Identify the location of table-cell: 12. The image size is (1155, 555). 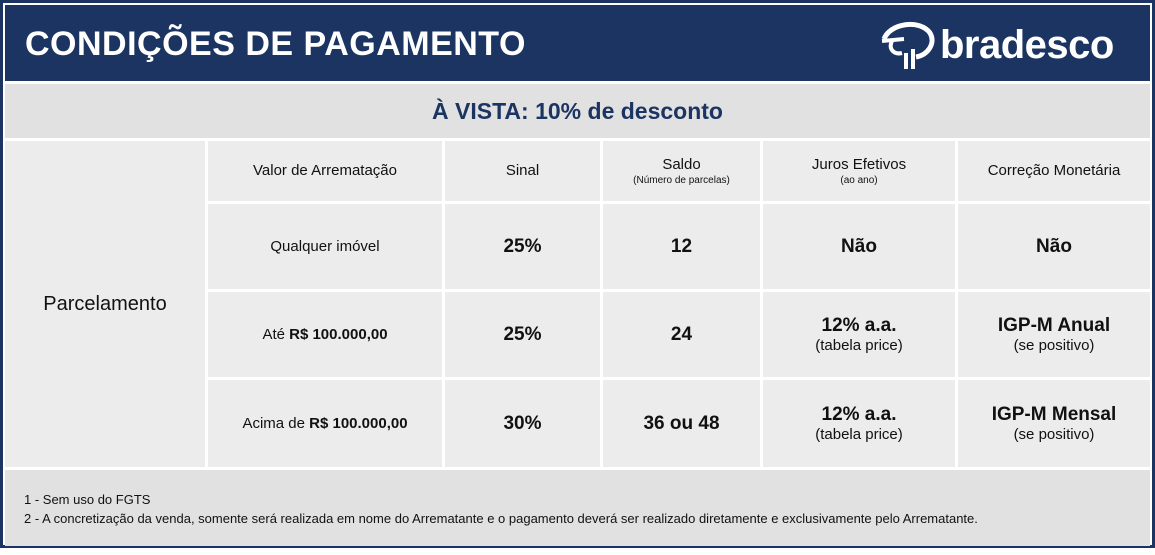
(681, 246).